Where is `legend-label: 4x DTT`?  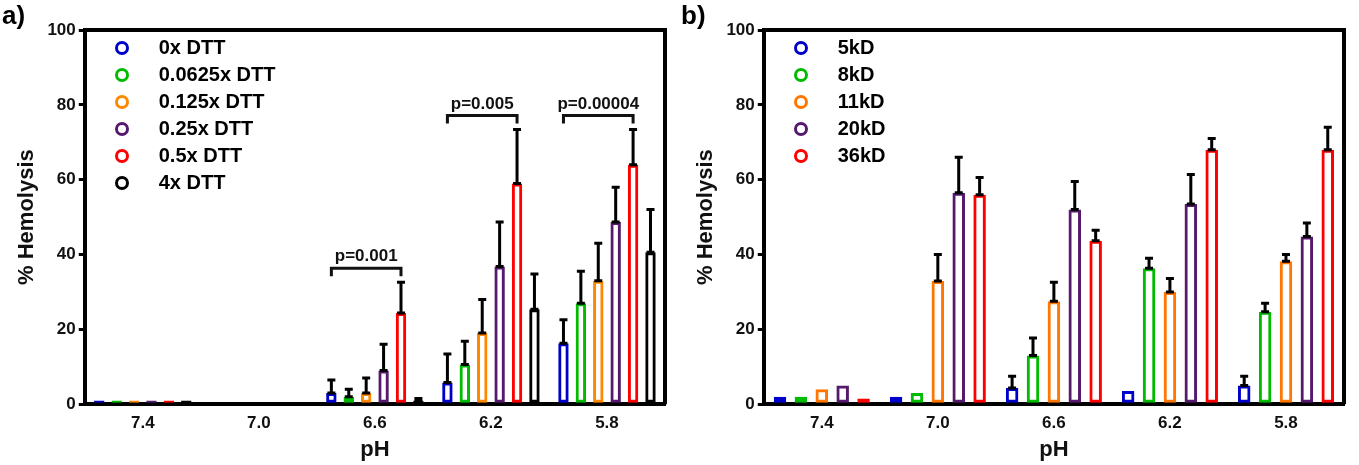 legend-label: 4x DTT is located at coordinates (192, 182).